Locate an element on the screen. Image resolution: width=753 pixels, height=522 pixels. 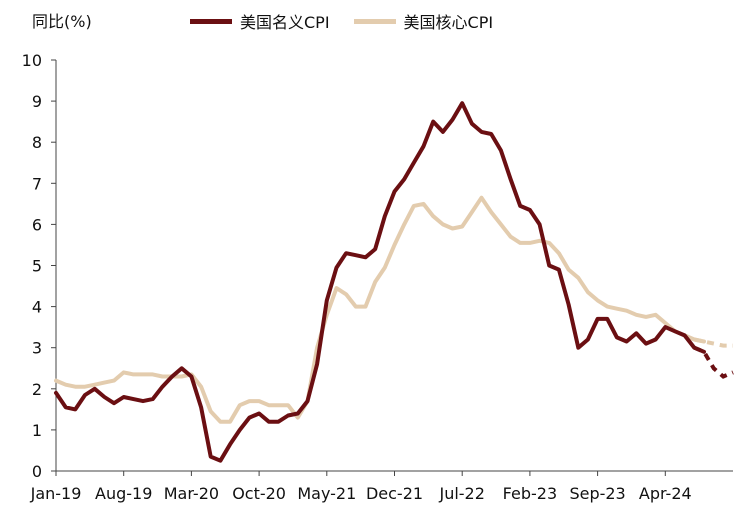
legend-swatch-nominal-cpi is located at coordinates (211, 21).